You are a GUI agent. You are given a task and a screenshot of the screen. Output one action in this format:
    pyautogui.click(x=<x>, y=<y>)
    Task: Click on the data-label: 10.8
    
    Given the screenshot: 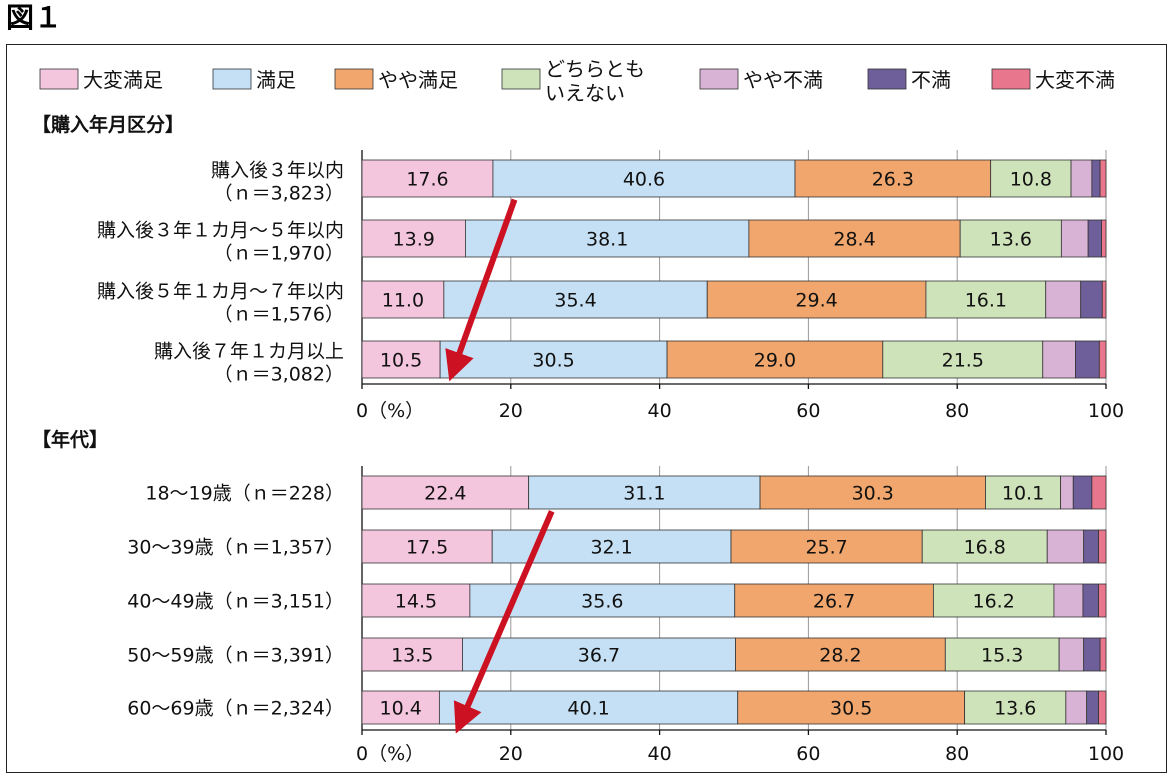 What is the action you would take?
    pyautogui.click(x=1031, y=180)
    